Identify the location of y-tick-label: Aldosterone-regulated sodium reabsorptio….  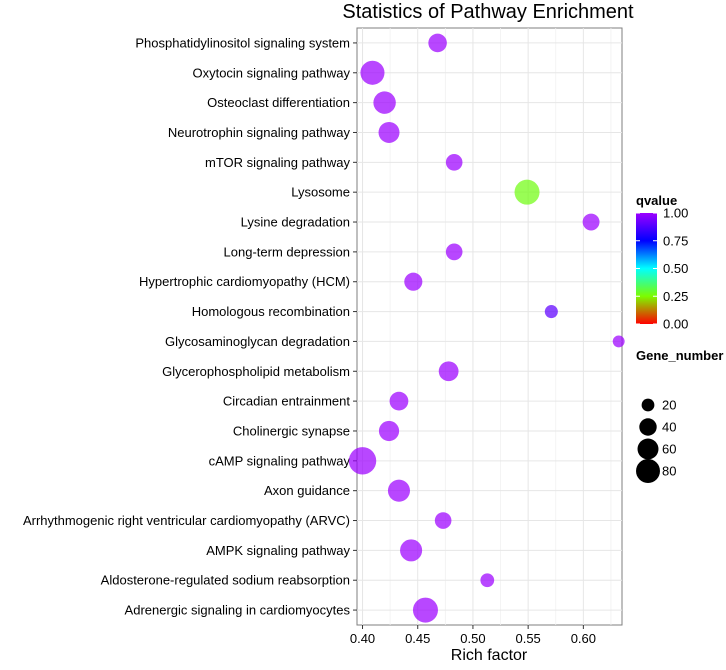
(225, 580).